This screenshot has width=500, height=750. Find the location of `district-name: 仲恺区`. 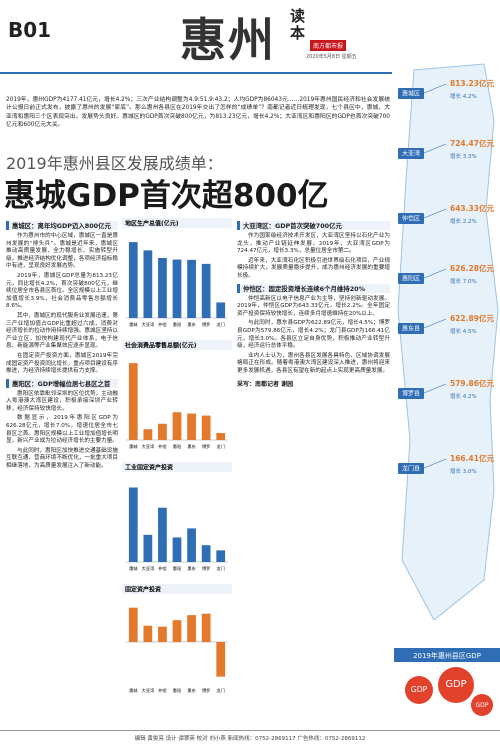

district-name: 仲恺区 is located at coordinates (411, 219).